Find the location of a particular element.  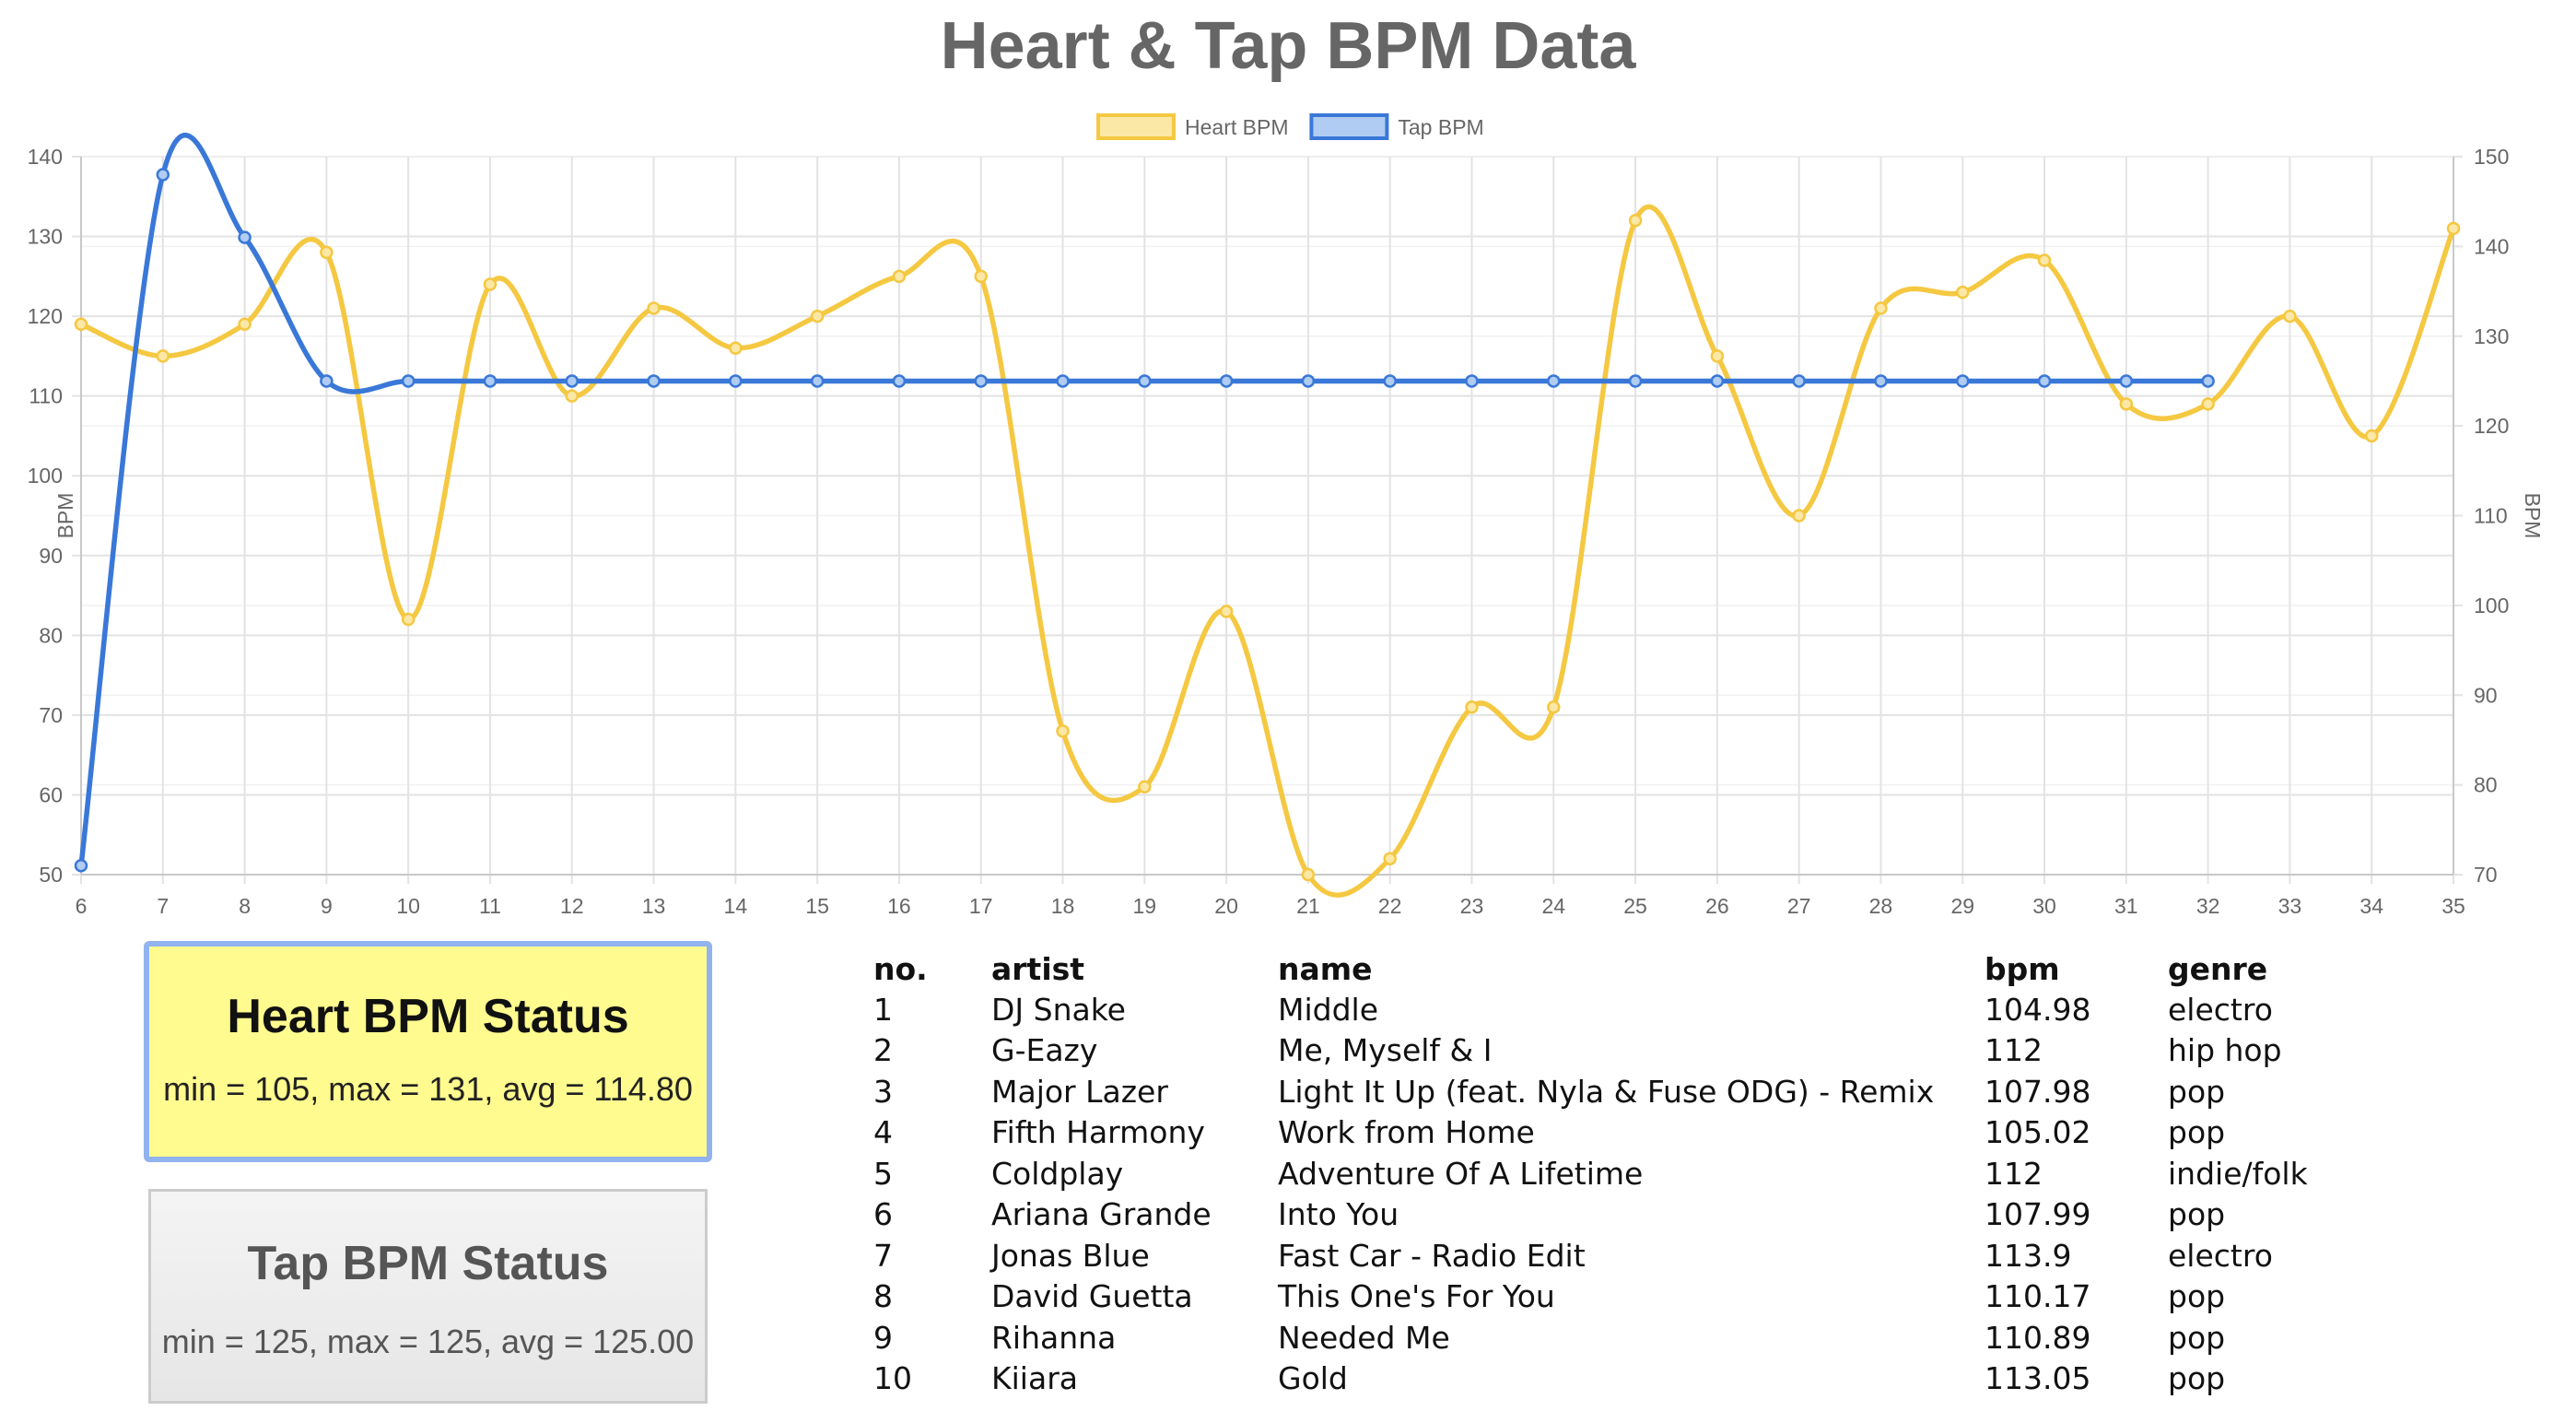

x-tick-label: 18 is located at coordinates (1063, 906).